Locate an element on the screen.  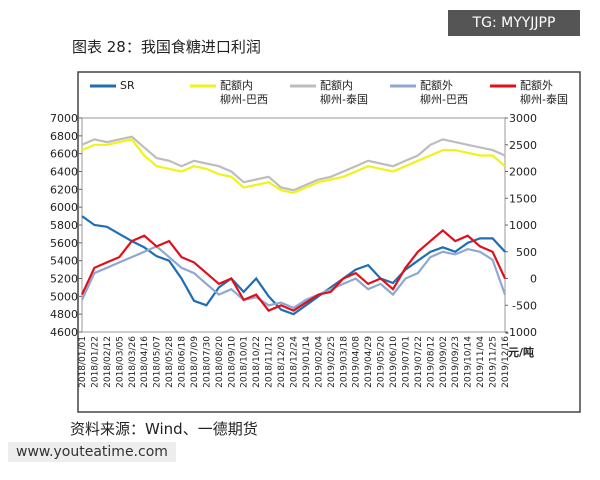
x-tick-label: 2019/11/04 is located at coordinates (481, 362).